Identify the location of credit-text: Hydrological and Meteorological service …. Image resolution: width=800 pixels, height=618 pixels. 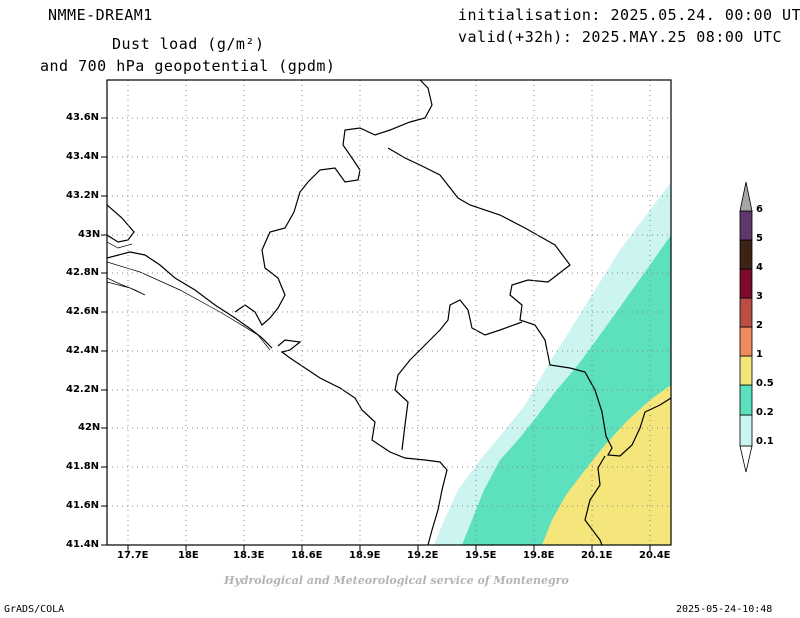
(396, 580).